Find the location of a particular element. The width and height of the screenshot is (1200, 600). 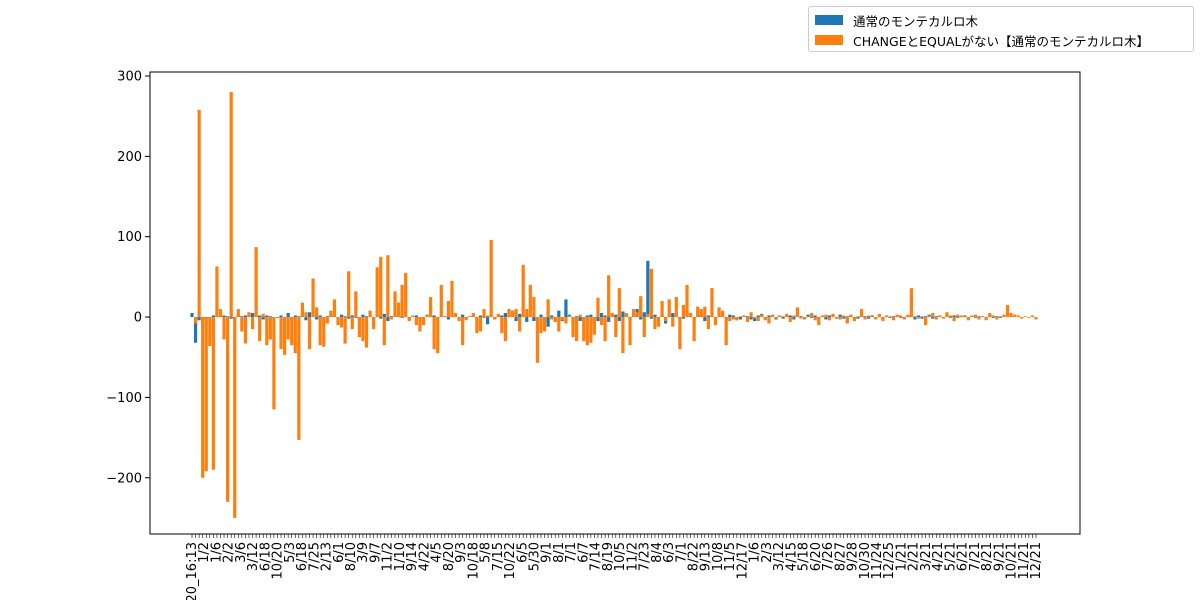

x-tick-label-57: 12/25 is located at coordinates (889, 560).